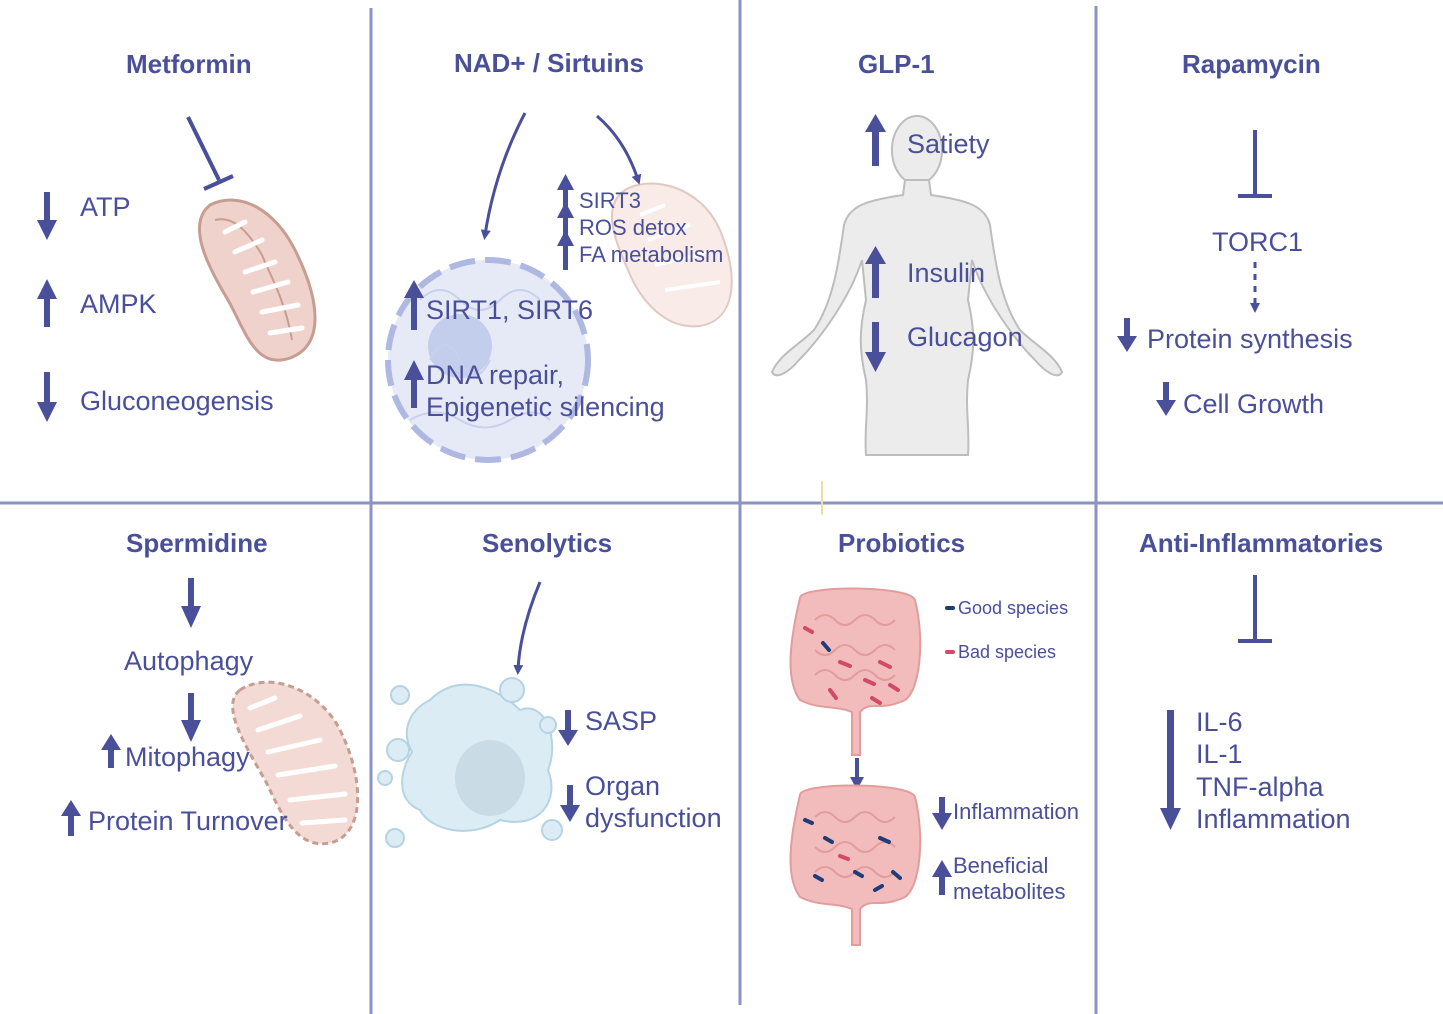 This screenshot has height=1014, width=1443. Describe the element at coordinates (633, 227) in the screenshot. I see `ros-detox-label: ROS detox` at that location.